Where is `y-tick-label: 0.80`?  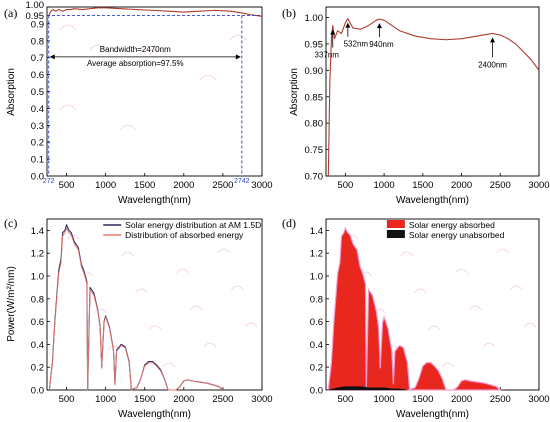
y-tick-label: 0.80 is located at coordinates (314, 124).